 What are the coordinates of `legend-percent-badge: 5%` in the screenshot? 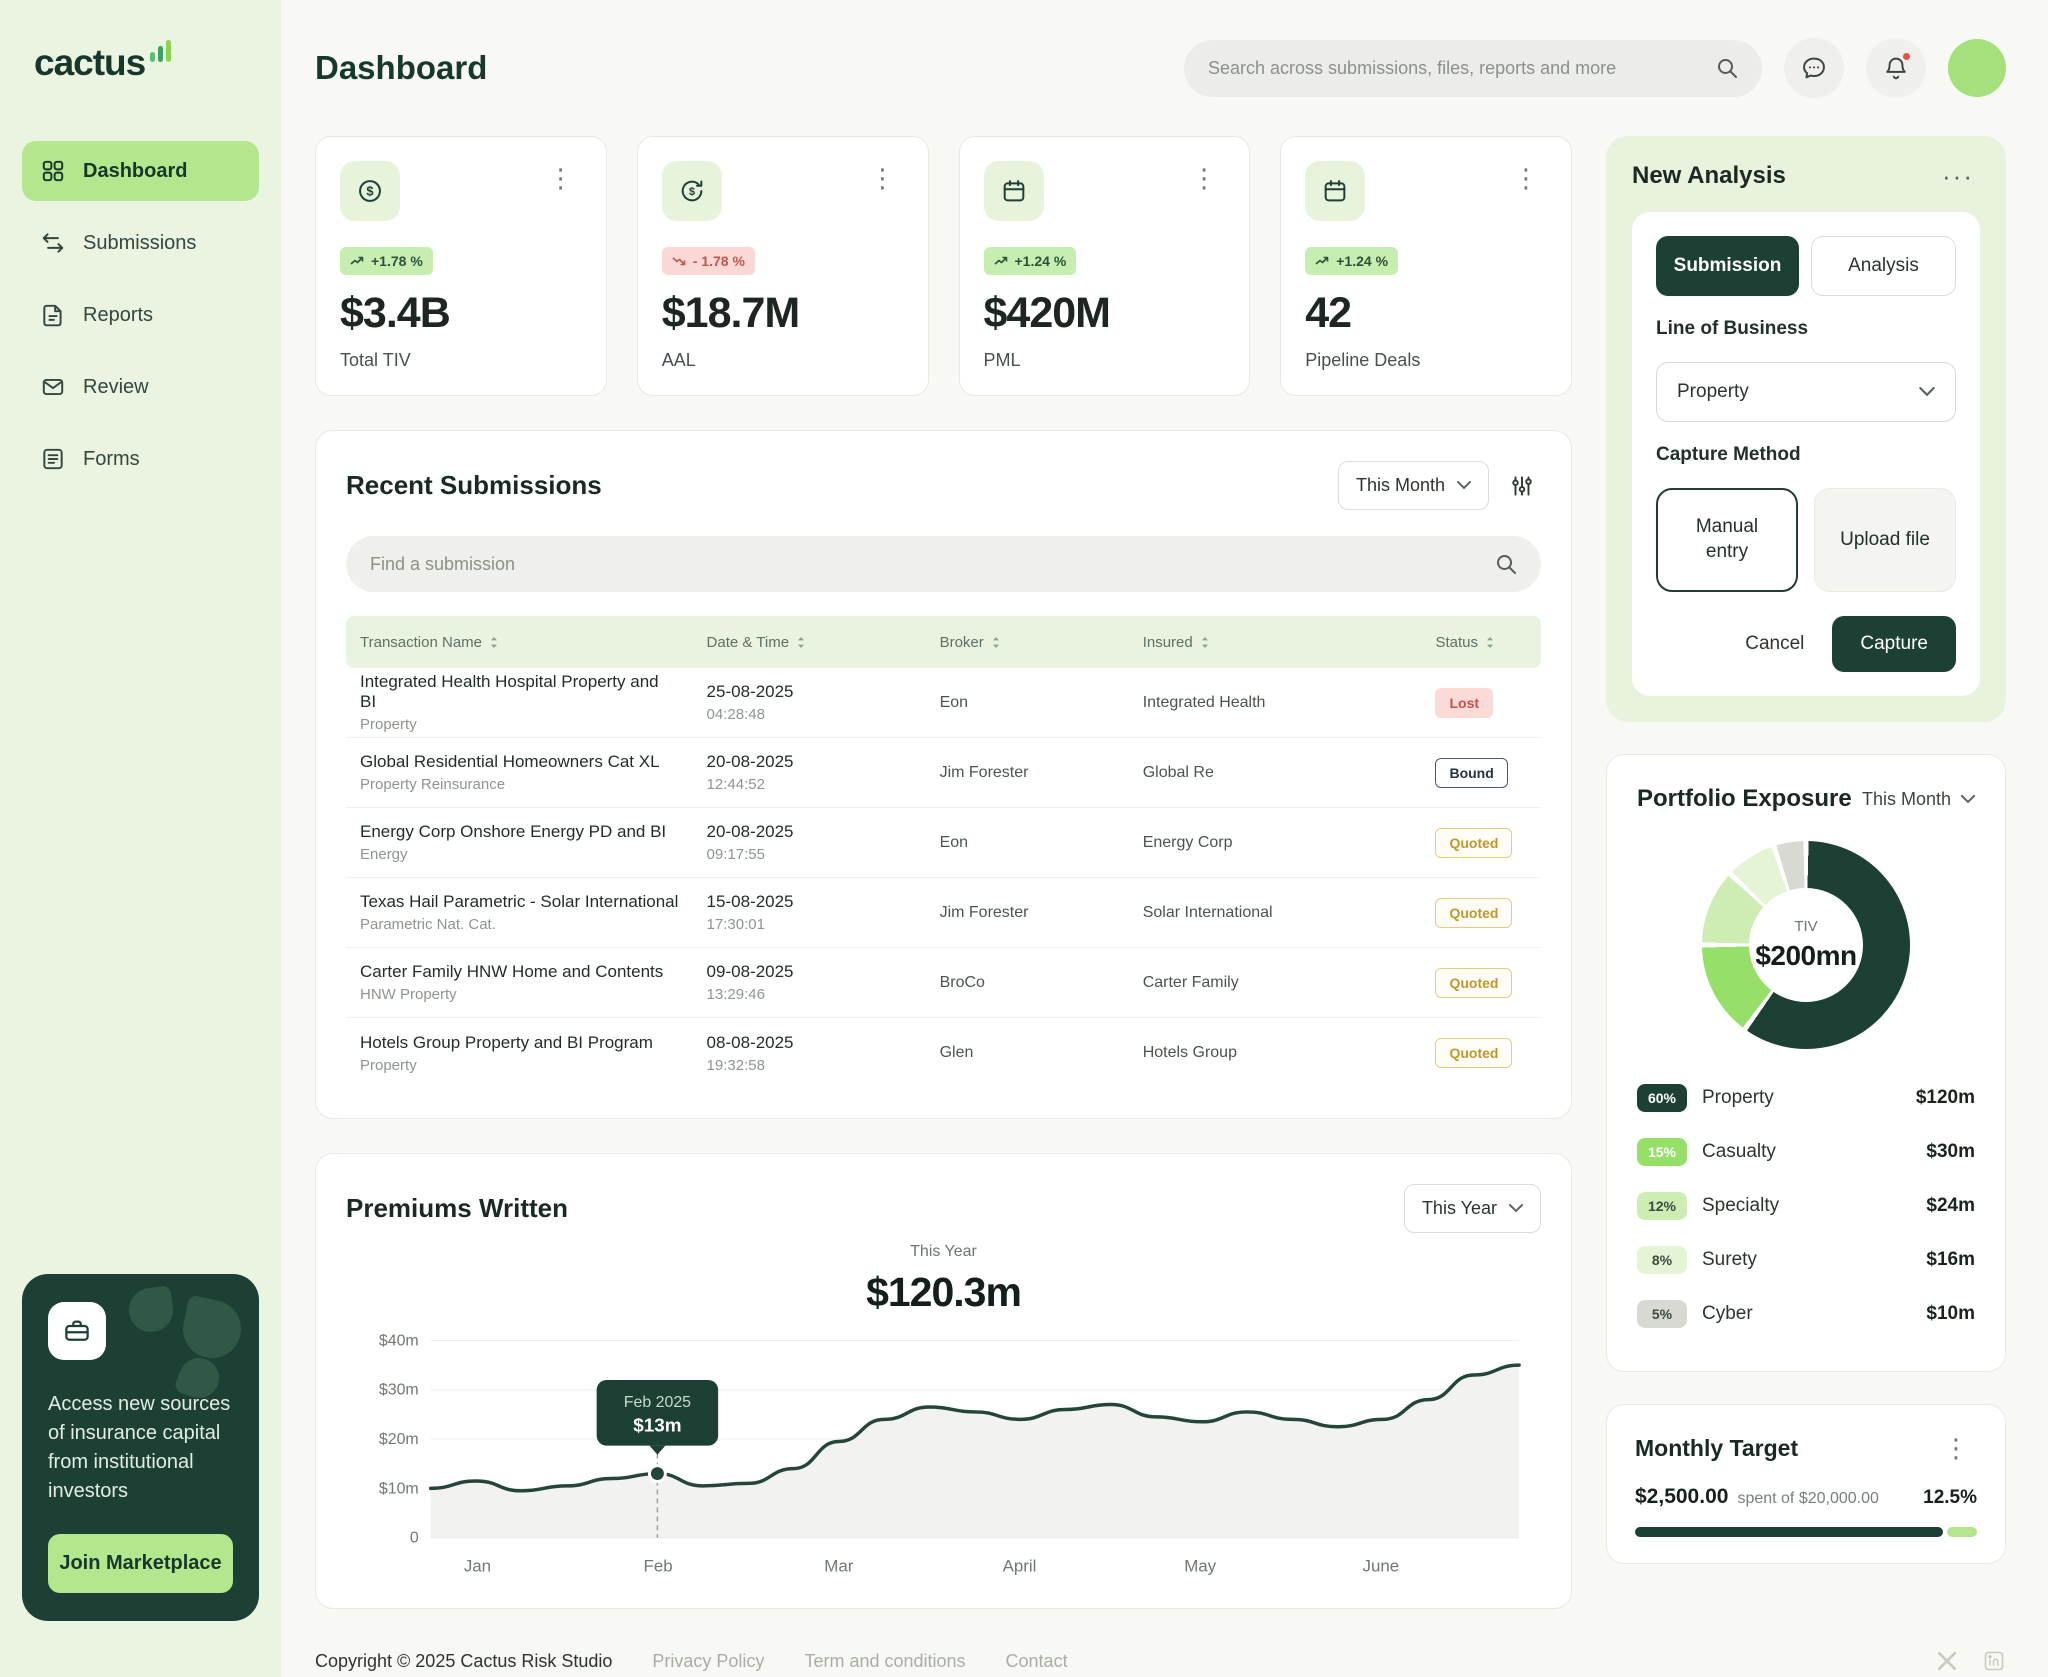 It's located at (1662, 1314).